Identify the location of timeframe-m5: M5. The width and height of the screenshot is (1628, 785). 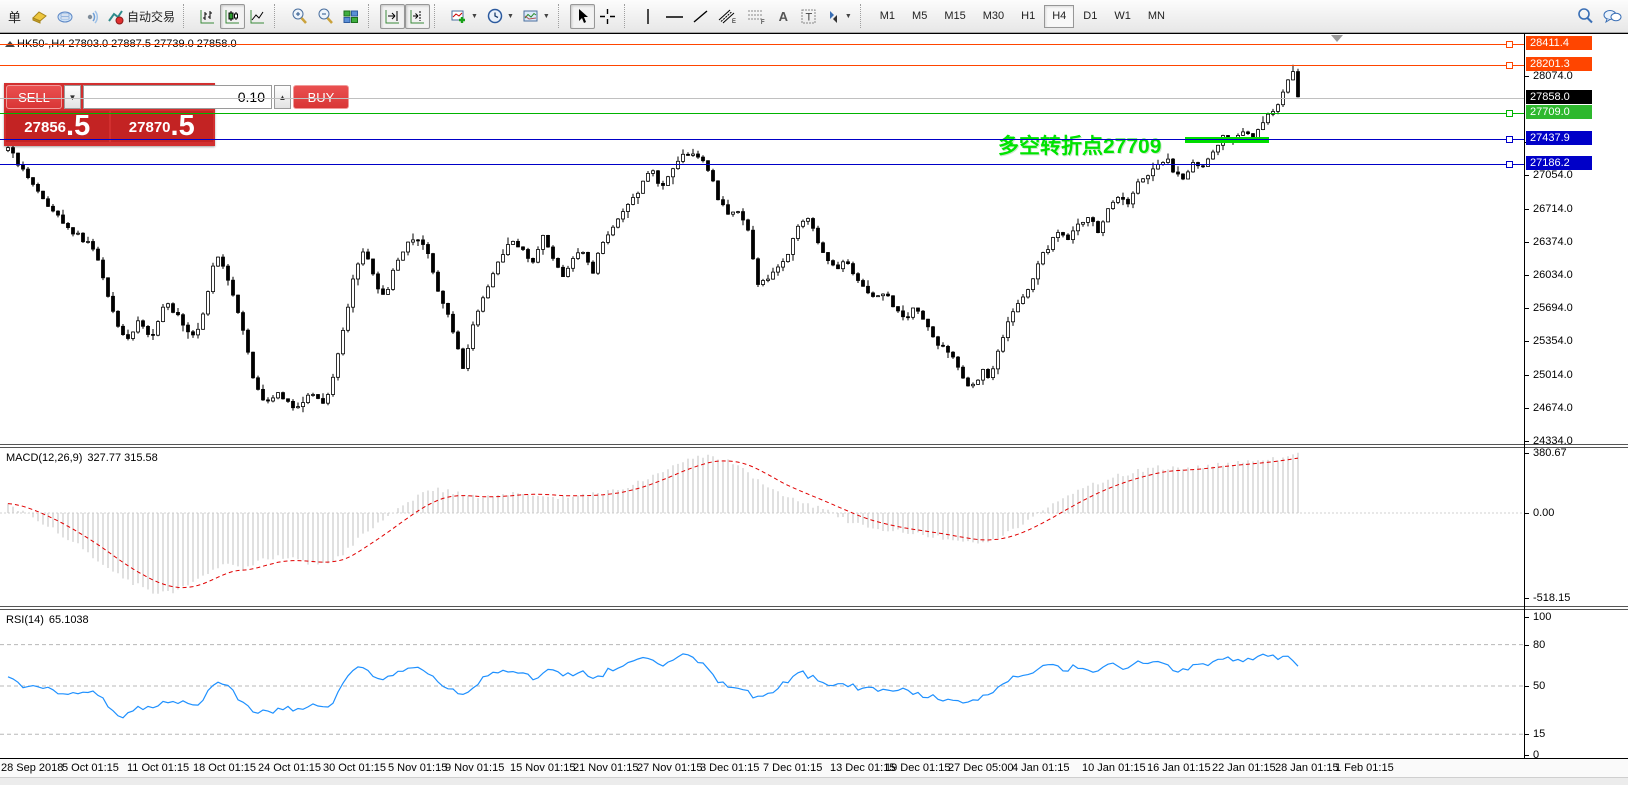
(920, 16).